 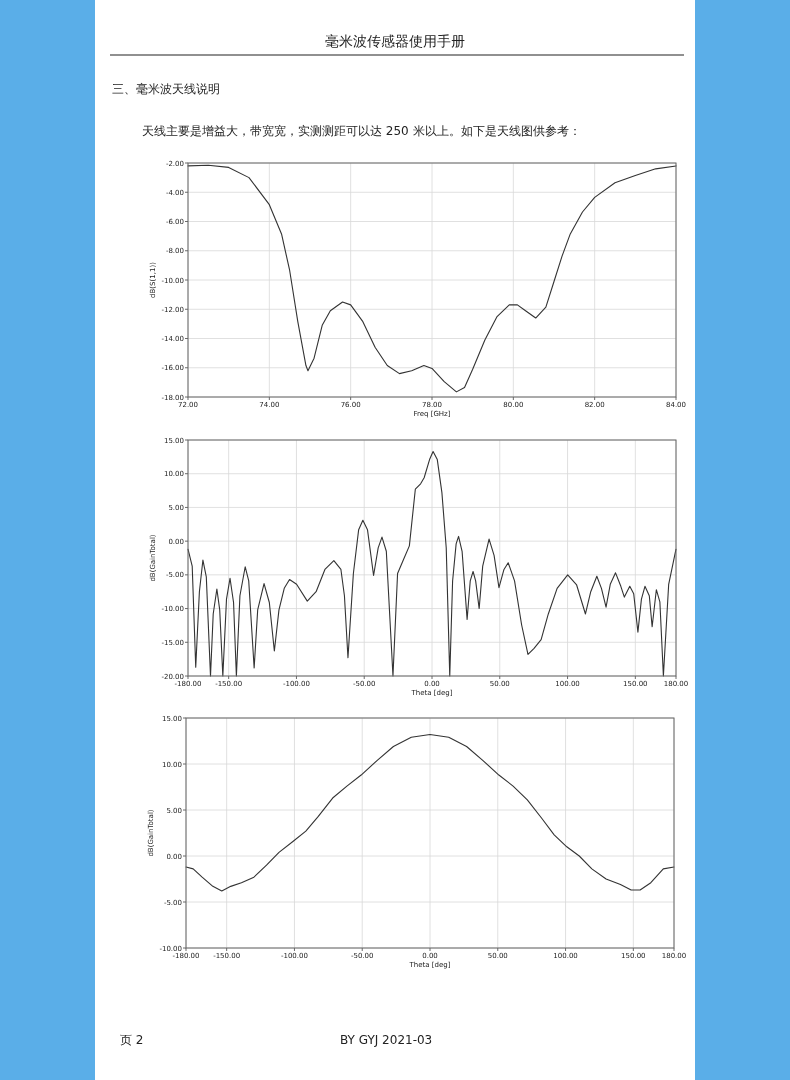 I want to click on chart-subtitle: 三、毫米波天线说明, so click(x=166, y=89).